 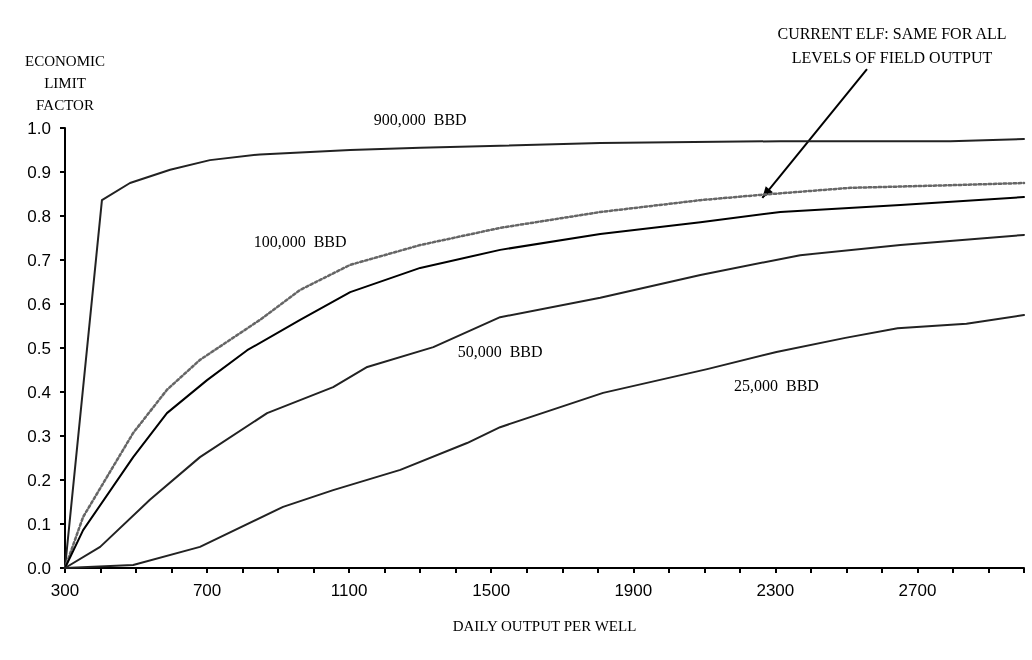 What do you see at coordinates (39, 392) in the screenshot?
I see `y-tick-label: 0.4` at bounding box center [39, 392].